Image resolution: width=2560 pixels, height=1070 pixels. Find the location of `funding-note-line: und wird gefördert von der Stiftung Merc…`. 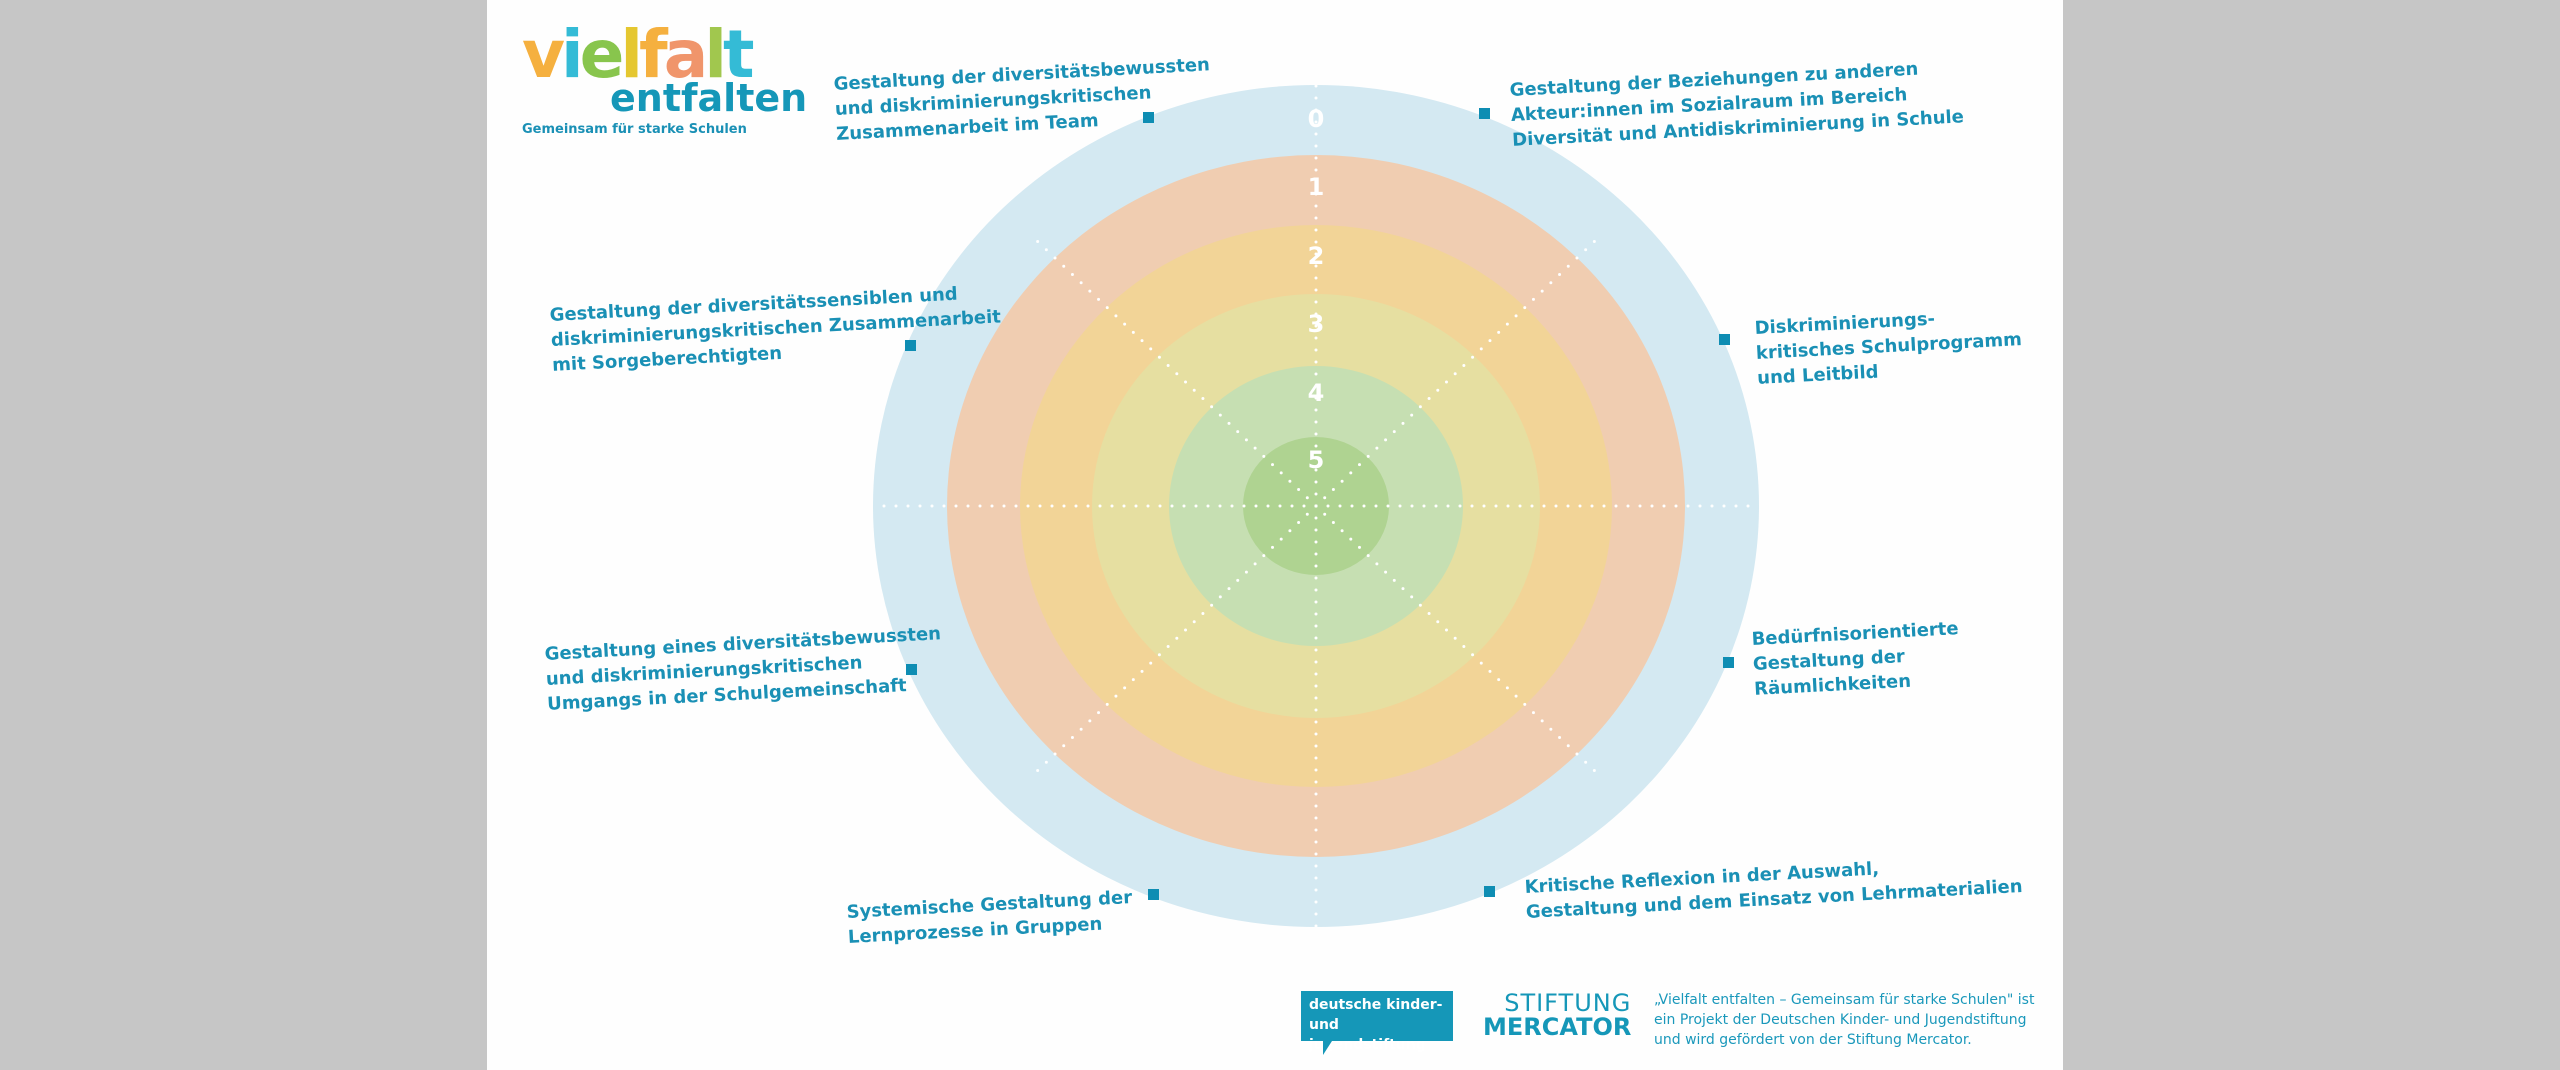

funding-note-line: und wird gefördert von der Stiftung Merc… is located at coordinates (1813, 1040).